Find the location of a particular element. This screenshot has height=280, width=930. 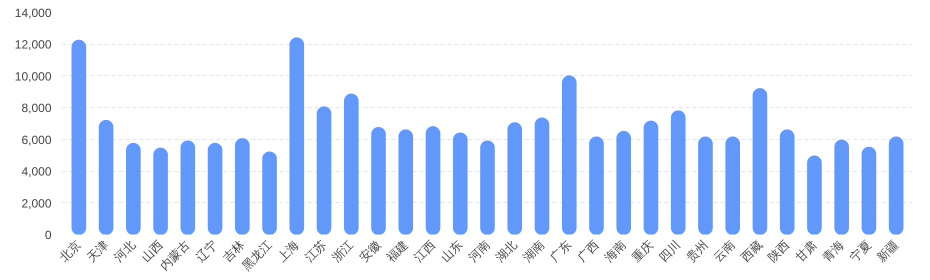

x-tick-label: 北京 is located at coordinates (70, 251).